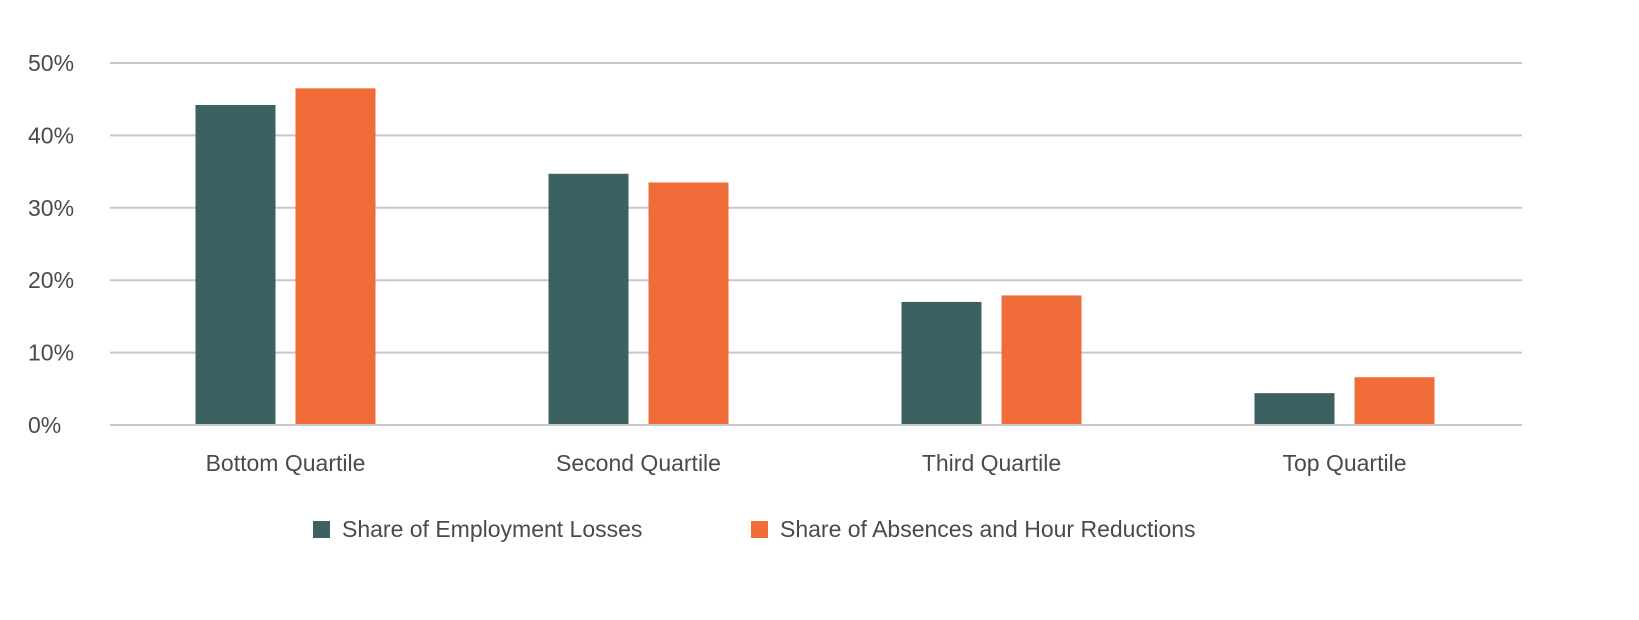 The image size is (1639, 620). What do you see at coordinates (51, 353) in the screenshot?
I see `y-tick-label: 10%` at bounding box center [51, 353].